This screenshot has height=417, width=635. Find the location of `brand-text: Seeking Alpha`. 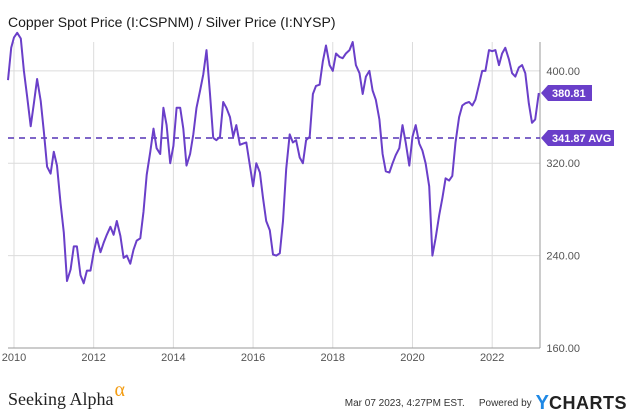

brand-text: Seeking Alpha is located at coordinates (61, 399).